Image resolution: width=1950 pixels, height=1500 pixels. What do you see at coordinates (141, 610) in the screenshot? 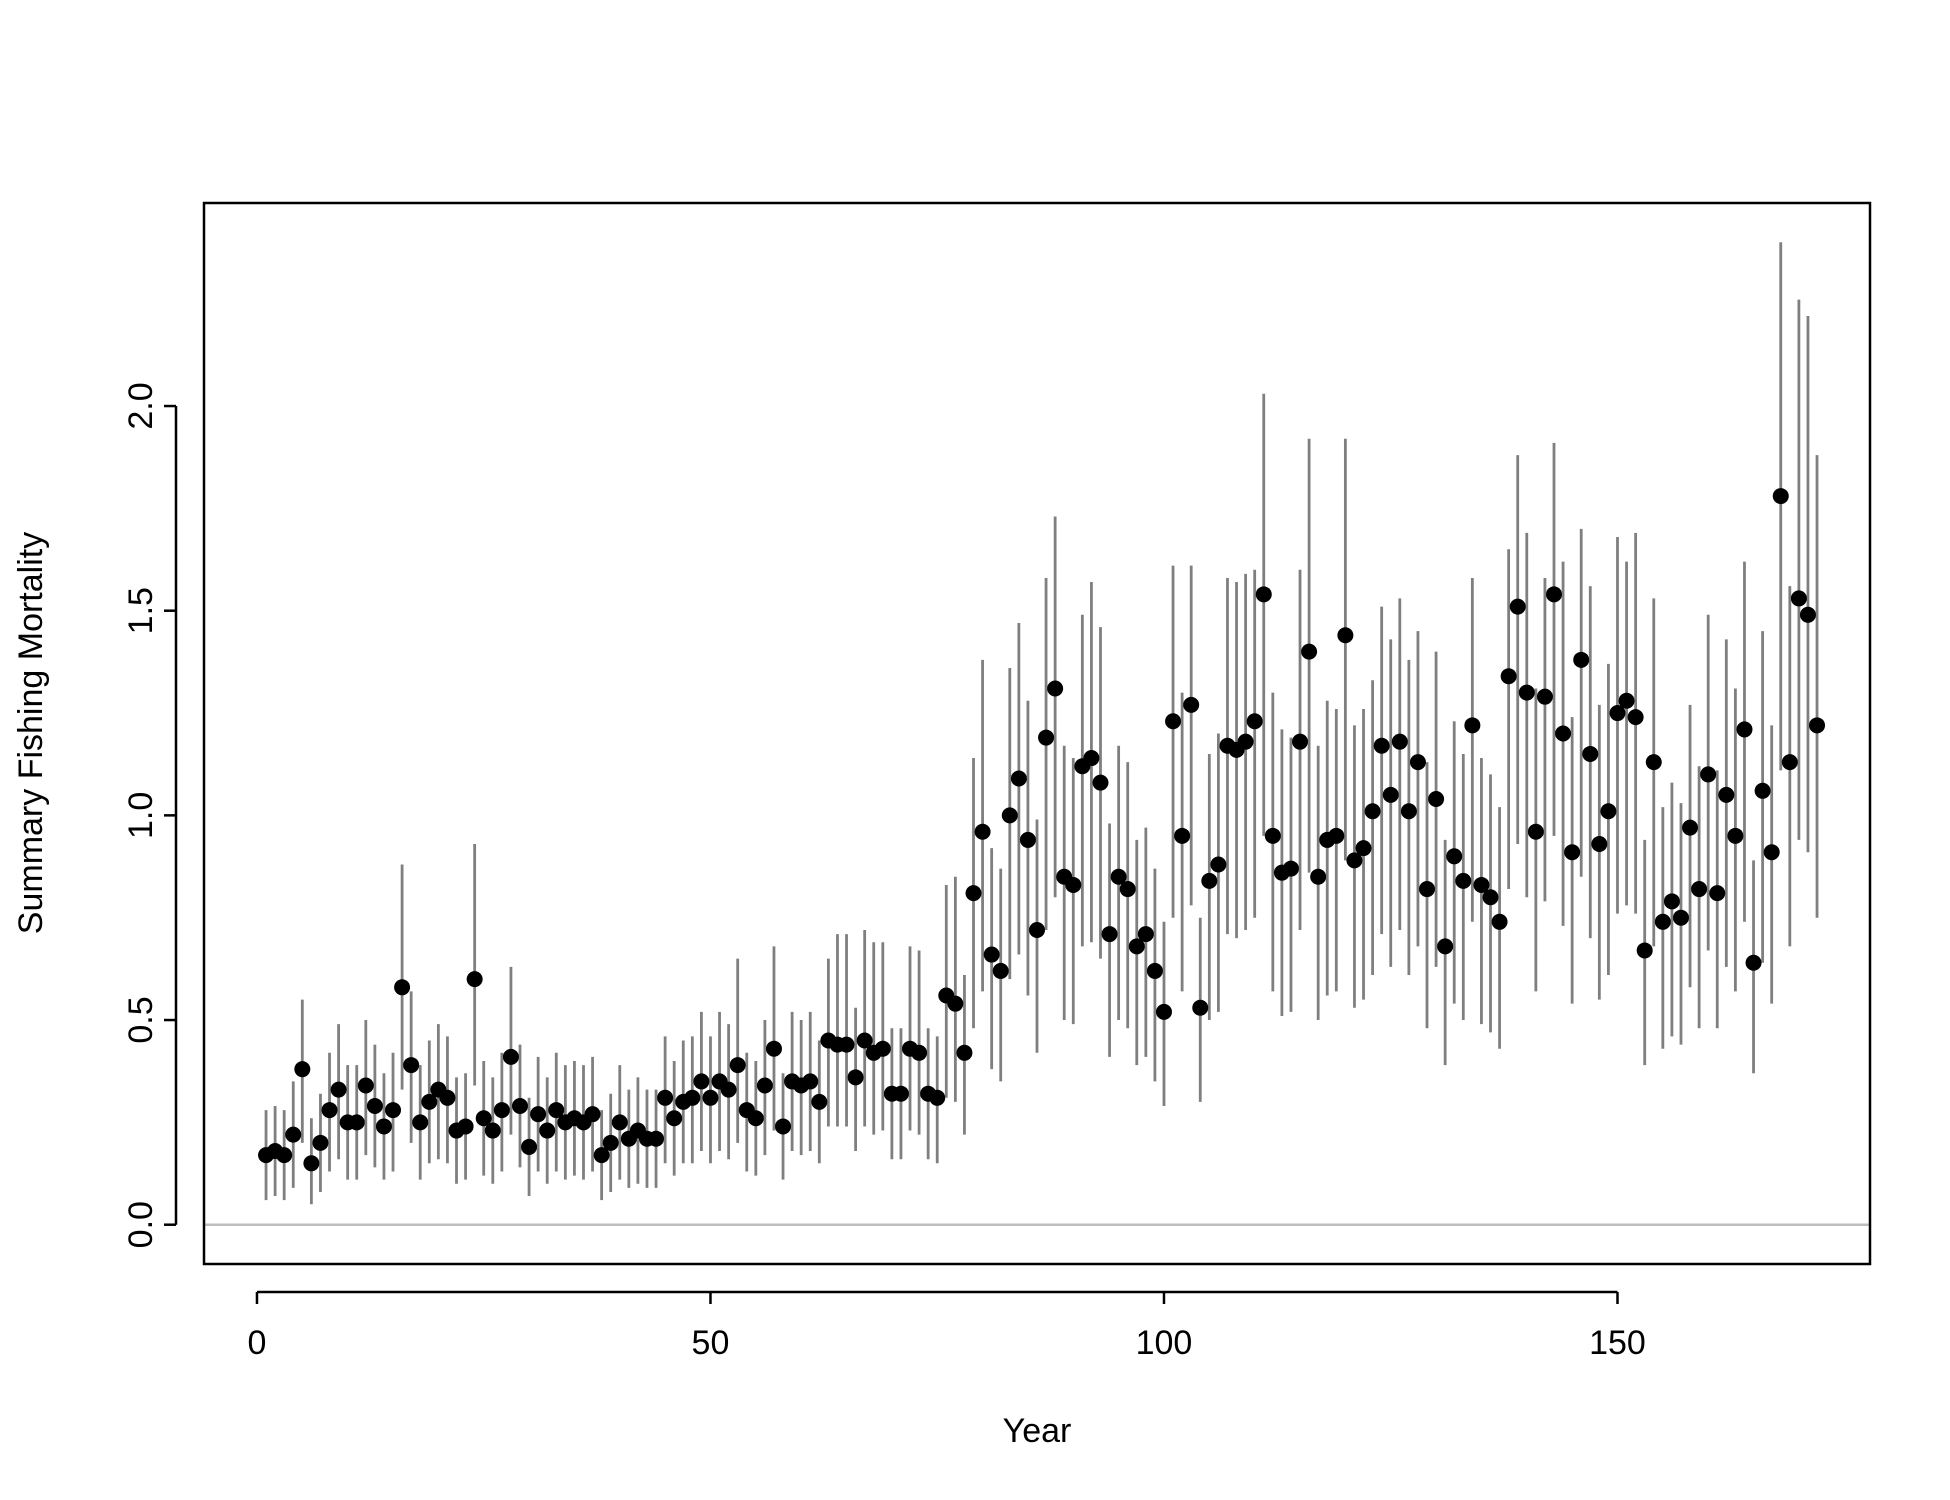
I see `y-tick-label: 1.5` at bounding box center [141, 610].